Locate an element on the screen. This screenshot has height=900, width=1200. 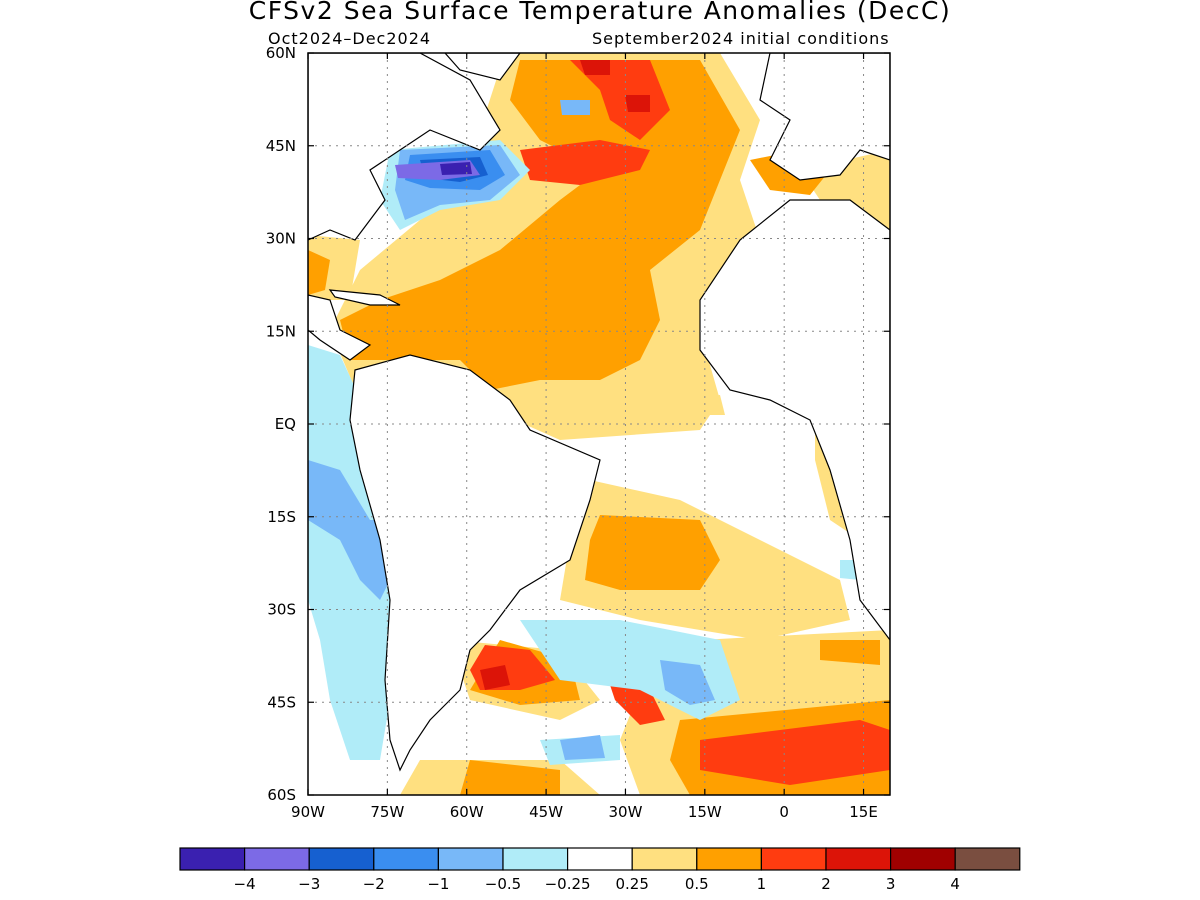
cuba-island is located at coordinates (364, 297).